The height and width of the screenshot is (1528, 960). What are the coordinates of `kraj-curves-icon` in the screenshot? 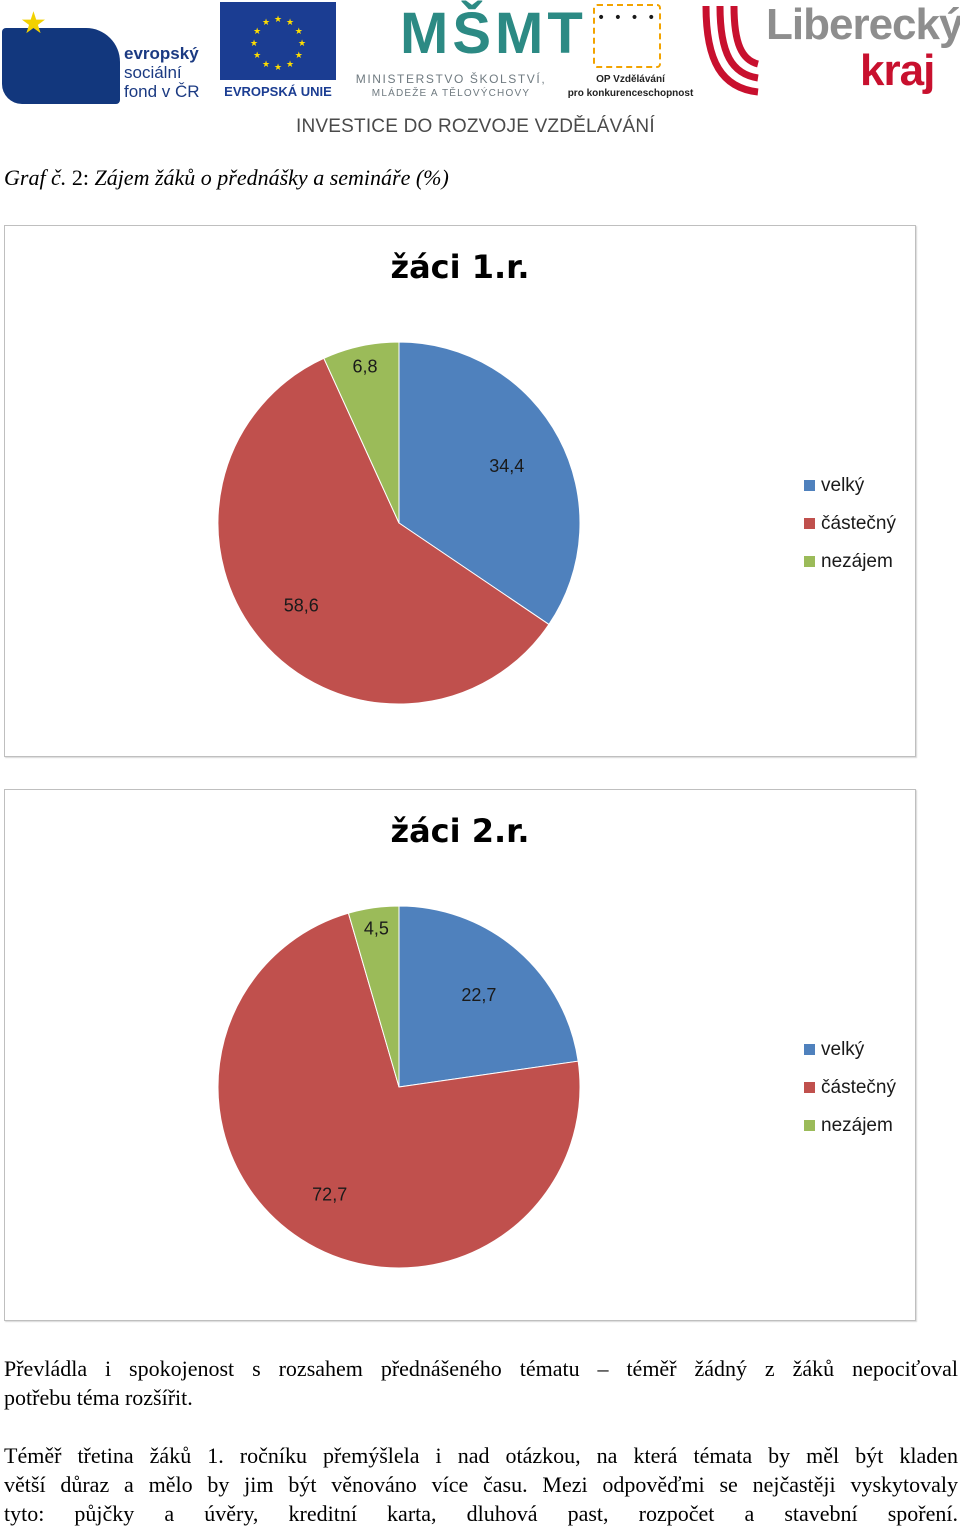 It's located at (731, 50).